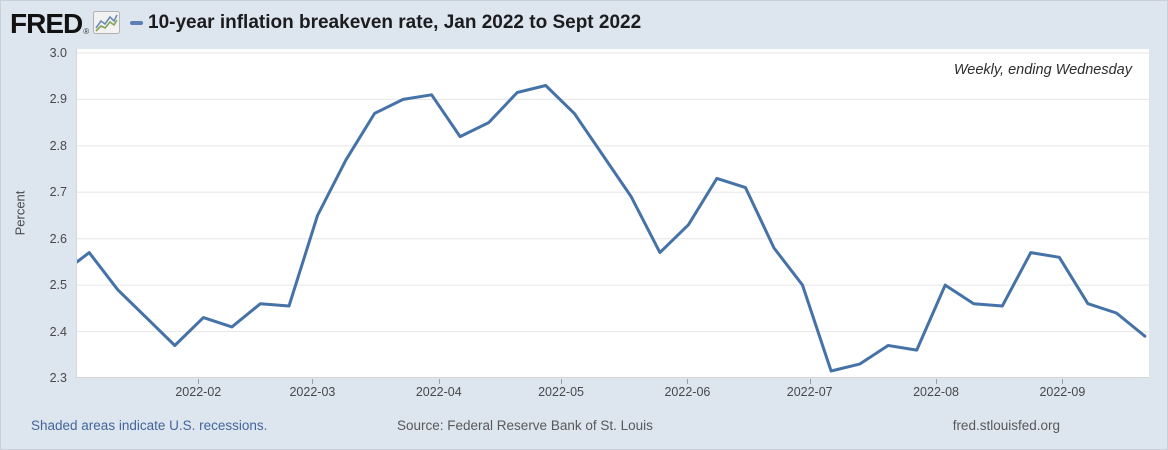  What do you see at coordinates (438, 392) in the screenshot?
I see `x-tick-label: 2022-04` at bounding box center [438, 392].